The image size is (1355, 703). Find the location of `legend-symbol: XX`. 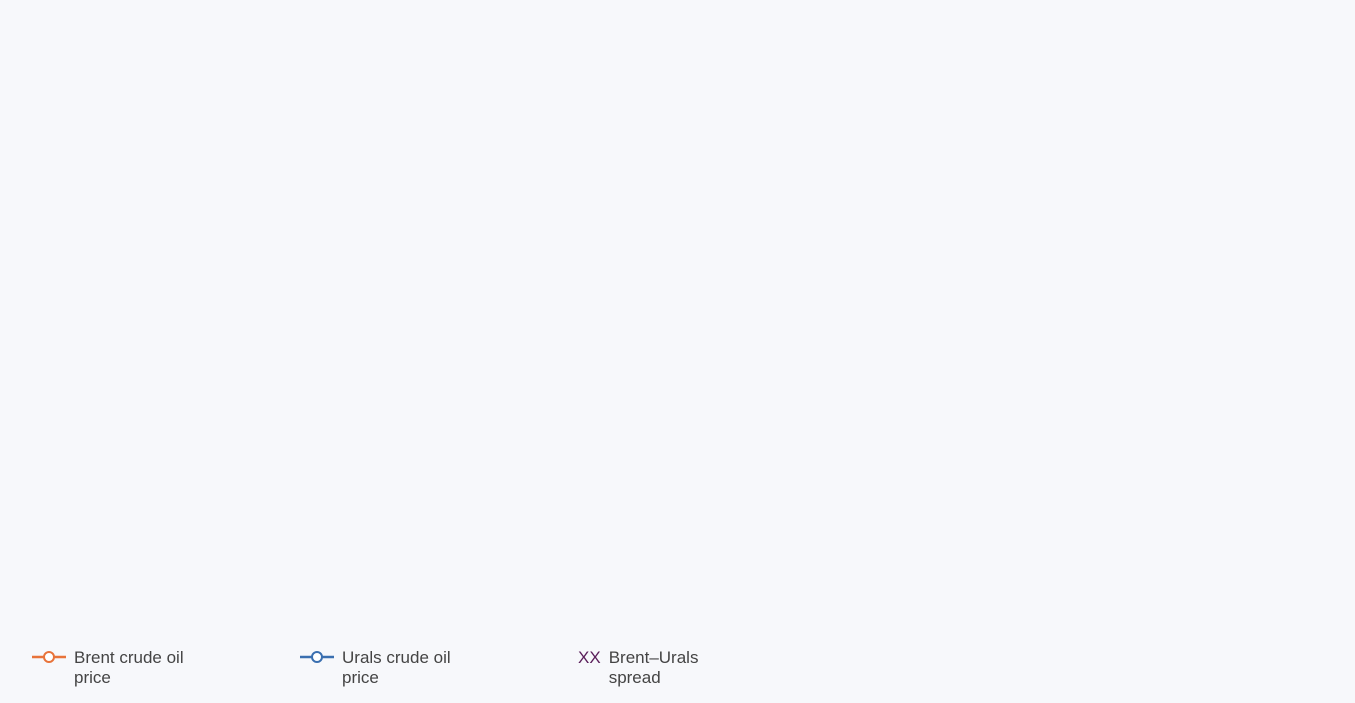

legend-symbol: XX is located at coordinates (589, 657).